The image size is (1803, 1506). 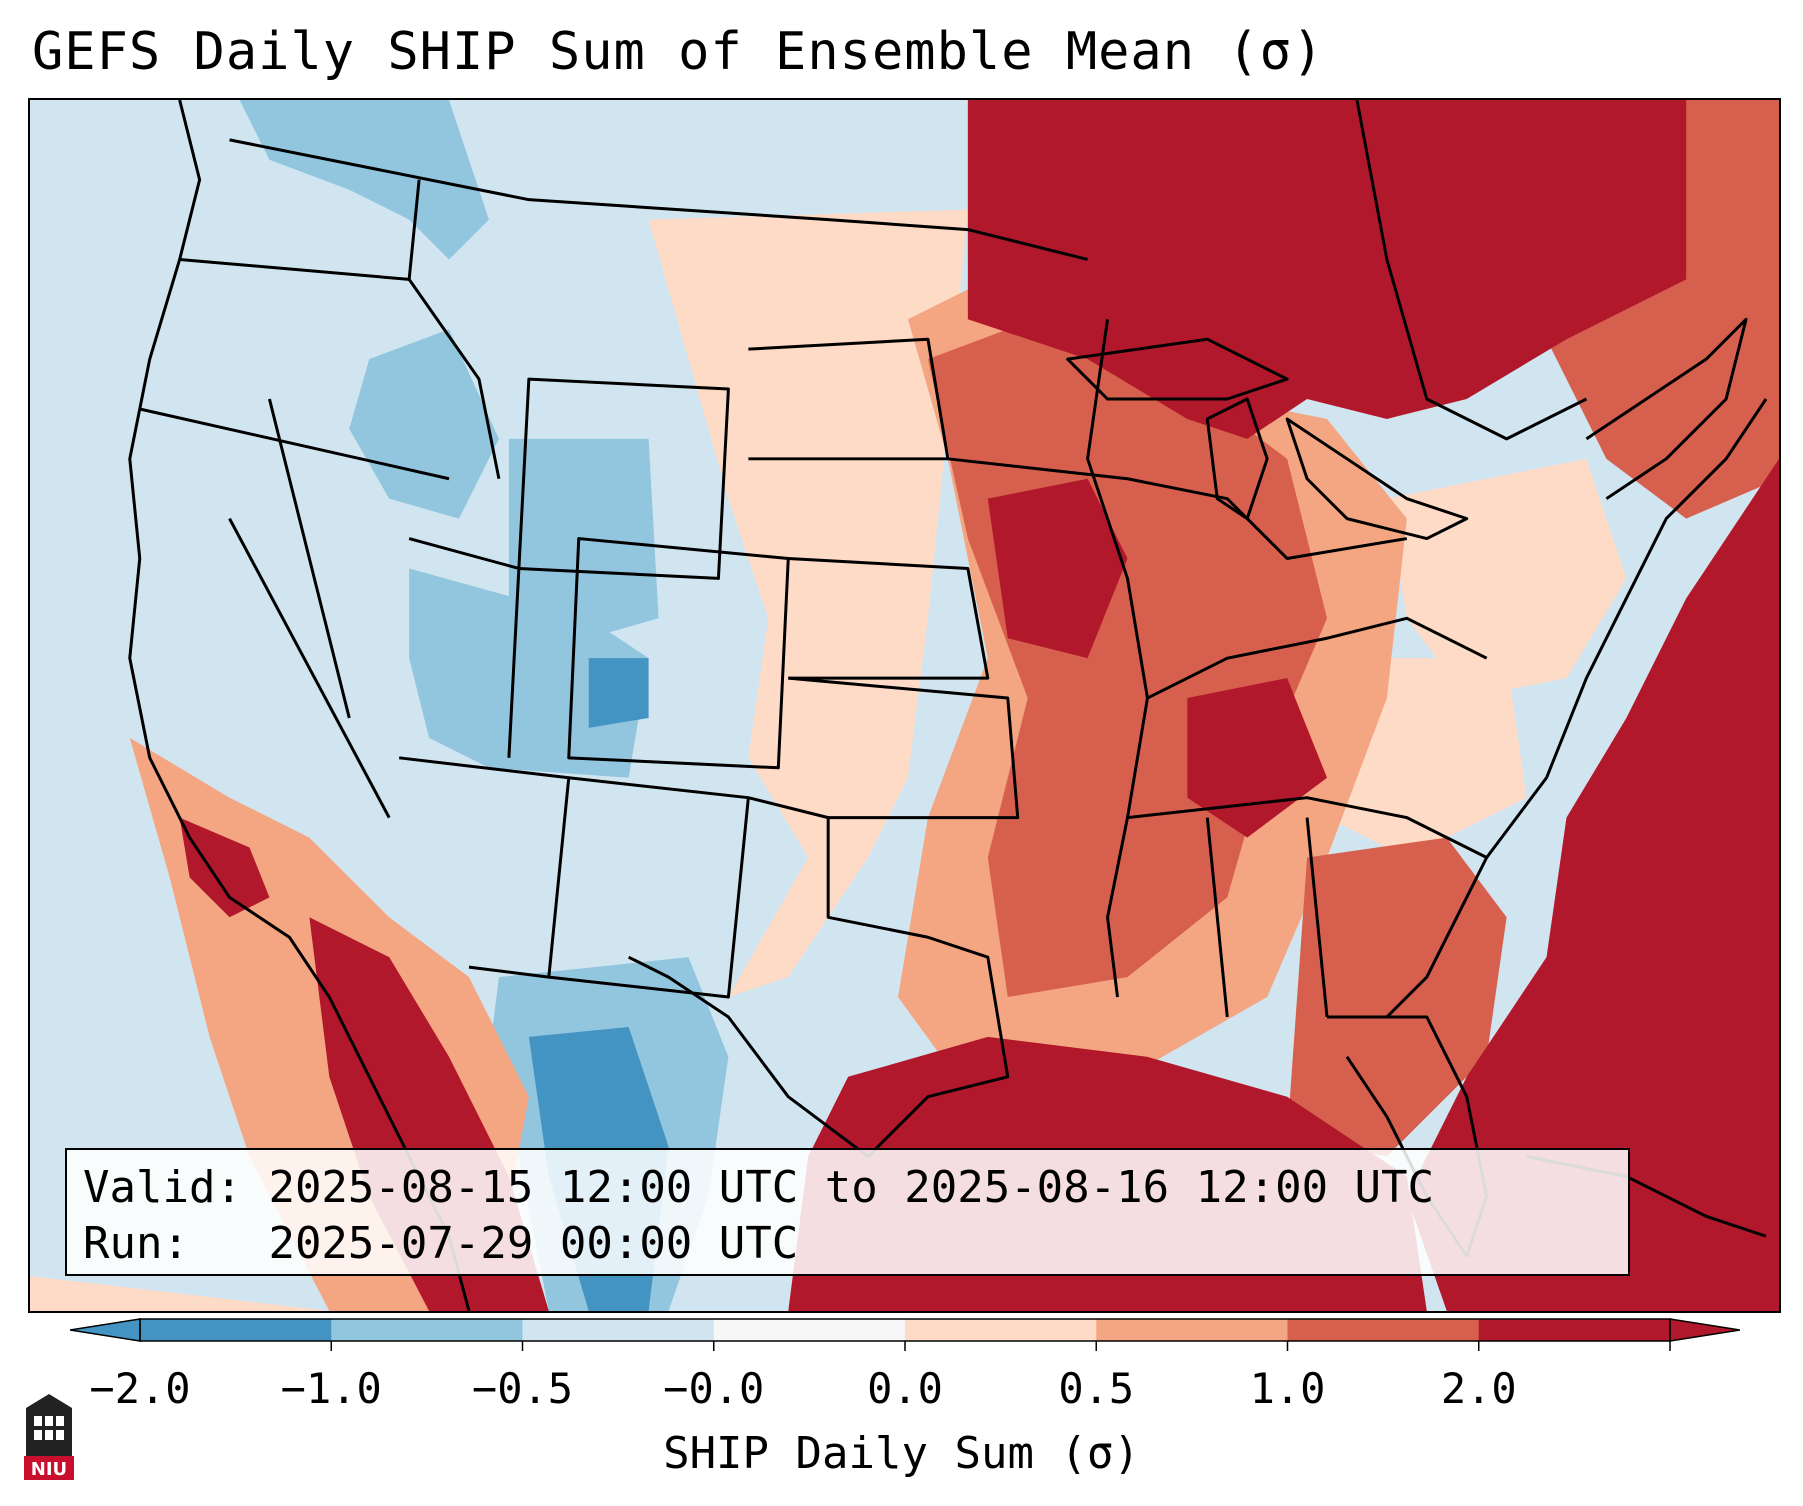 I want to click on dakotas-line, so click(x=849, y=399).